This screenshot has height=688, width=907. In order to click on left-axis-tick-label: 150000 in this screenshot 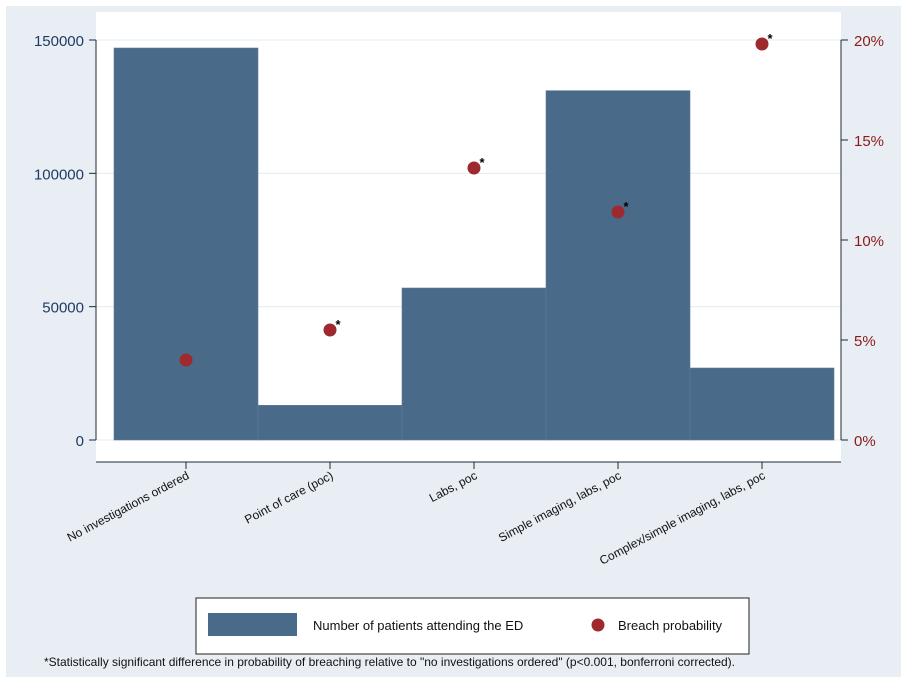, I will do `click(59, 41)`.